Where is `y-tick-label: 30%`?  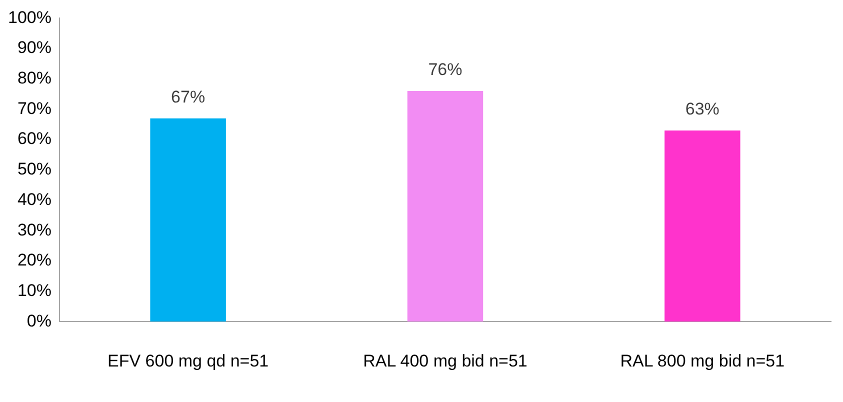
y-tick-label: 30% is located at coordinates (34, 230).